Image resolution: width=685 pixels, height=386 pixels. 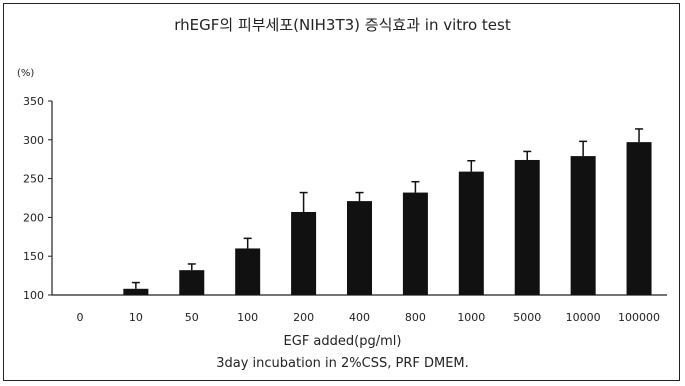 What do you see at coordinates (583, 317) in the screenshot?
I see `x-tick-label: 10000` at bounding box center [583, 317].